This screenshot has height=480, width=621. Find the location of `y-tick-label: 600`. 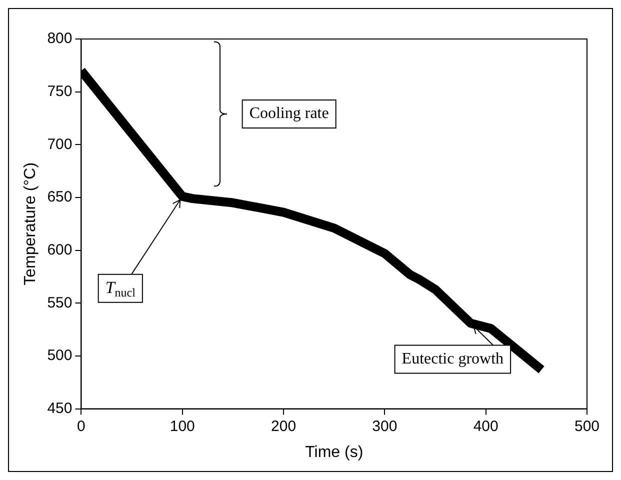

y-tick-label: 600 is located at coordinates (59, 249).